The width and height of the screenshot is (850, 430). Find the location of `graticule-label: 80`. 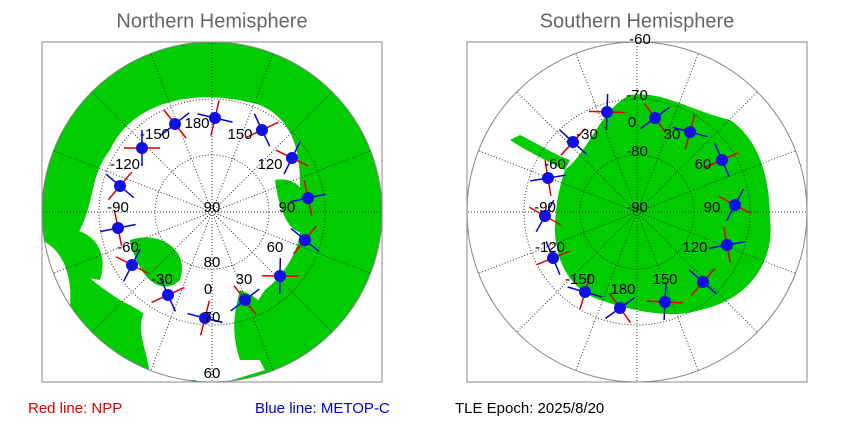

graticule-label: 80 is located at coordinates (212, 262).